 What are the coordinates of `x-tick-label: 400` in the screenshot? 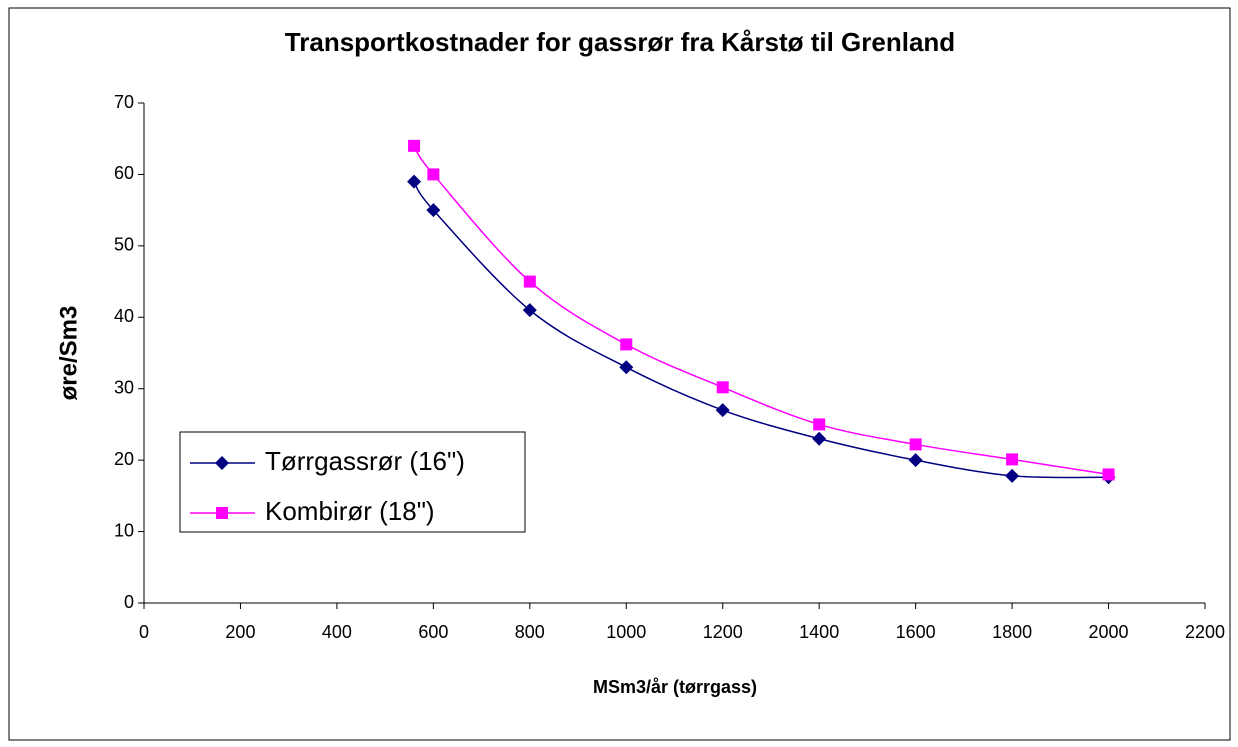 It's located at (337, 632).